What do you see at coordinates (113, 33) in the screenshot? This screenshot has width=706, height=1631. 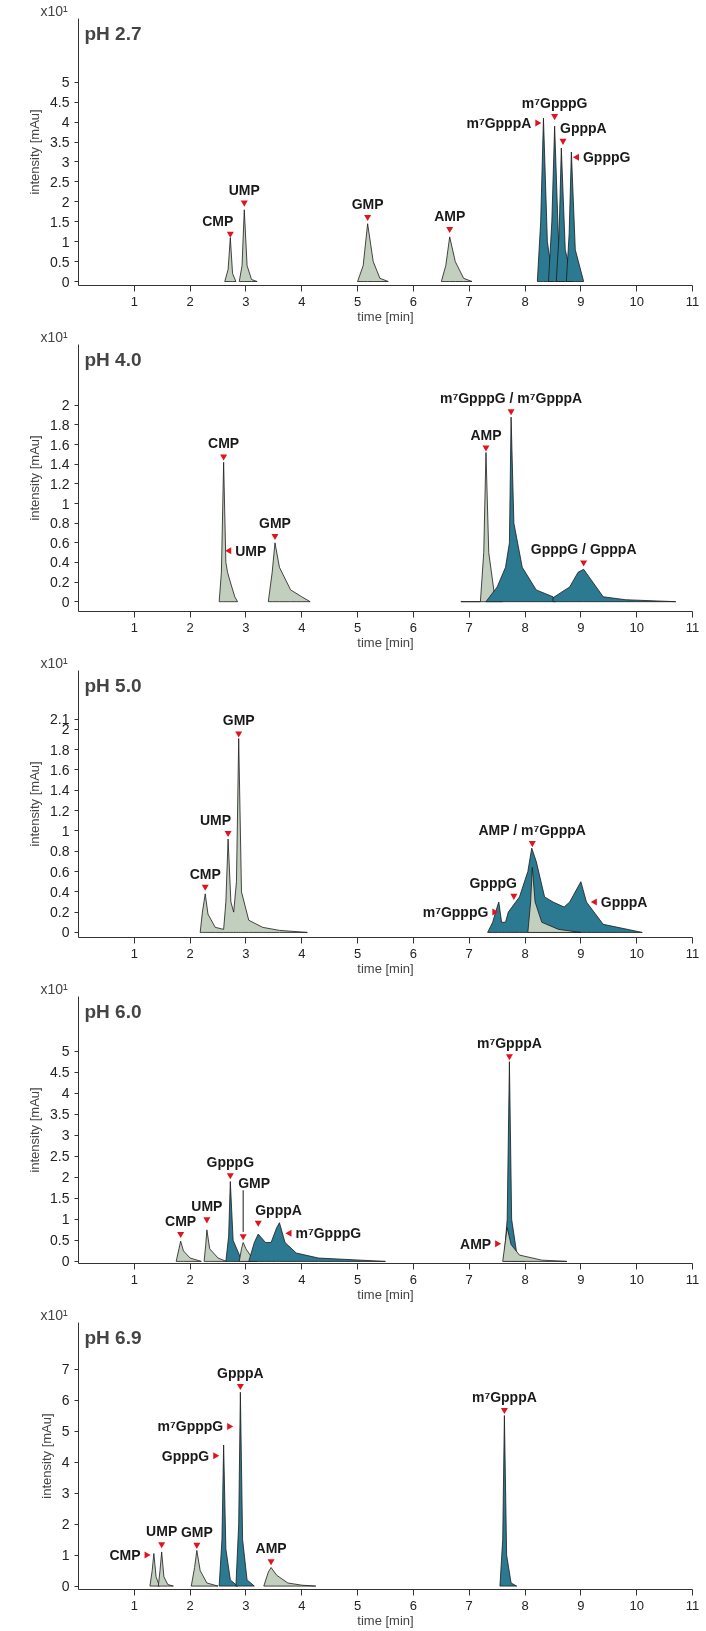 I see `chart-title: pH 2.7` at bounding box center [113, 33].